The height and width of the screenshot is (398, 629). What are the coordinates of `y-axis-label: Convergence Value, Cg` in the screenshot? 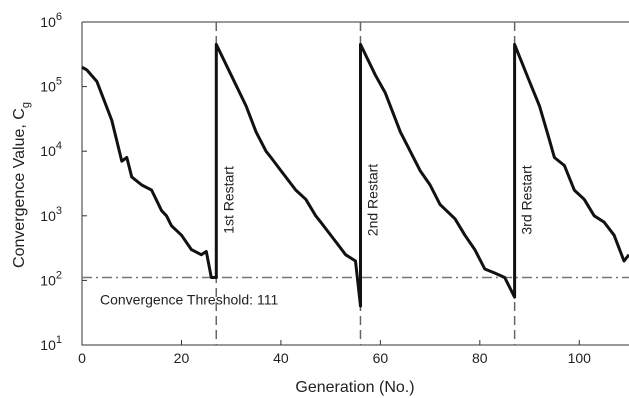 It's located at (21, 185).